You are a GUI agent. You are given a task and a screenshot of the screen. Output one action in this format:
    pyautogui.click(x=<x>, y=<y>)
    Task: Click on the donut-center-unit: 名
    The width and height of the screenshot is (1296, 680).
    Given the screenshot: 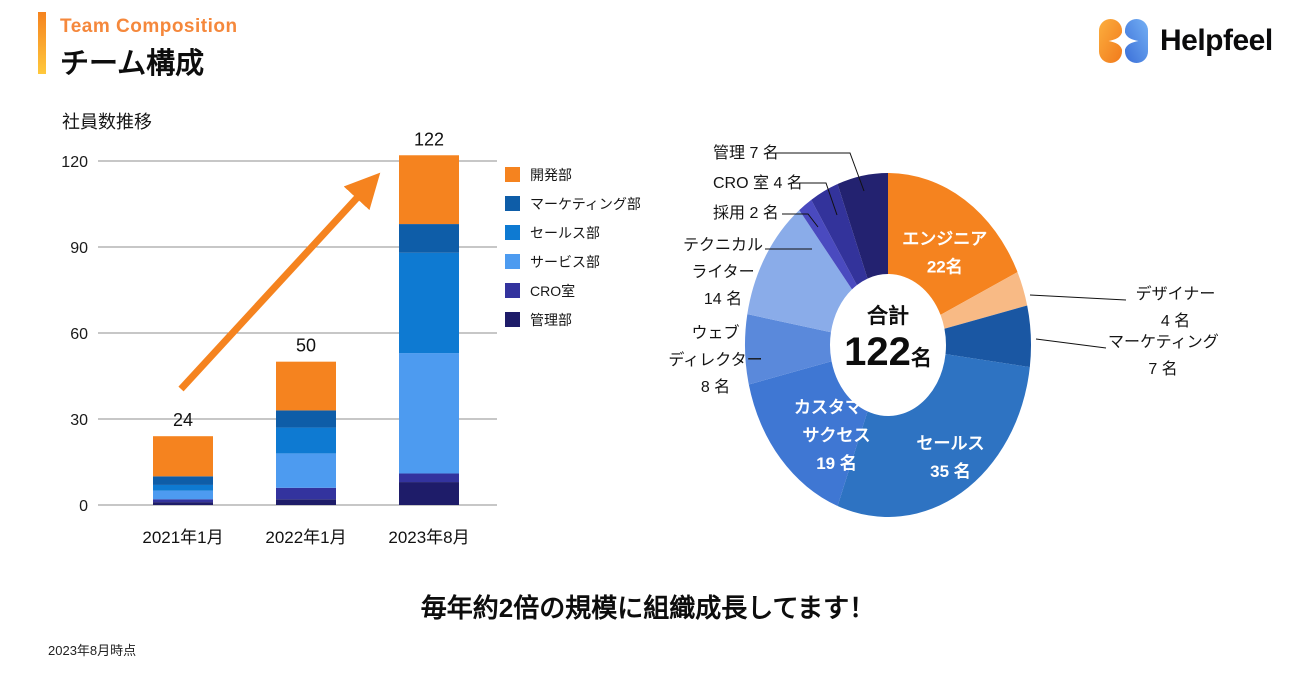 What is the action you would take?
    pyautogui.click(x=921, y=358)
    